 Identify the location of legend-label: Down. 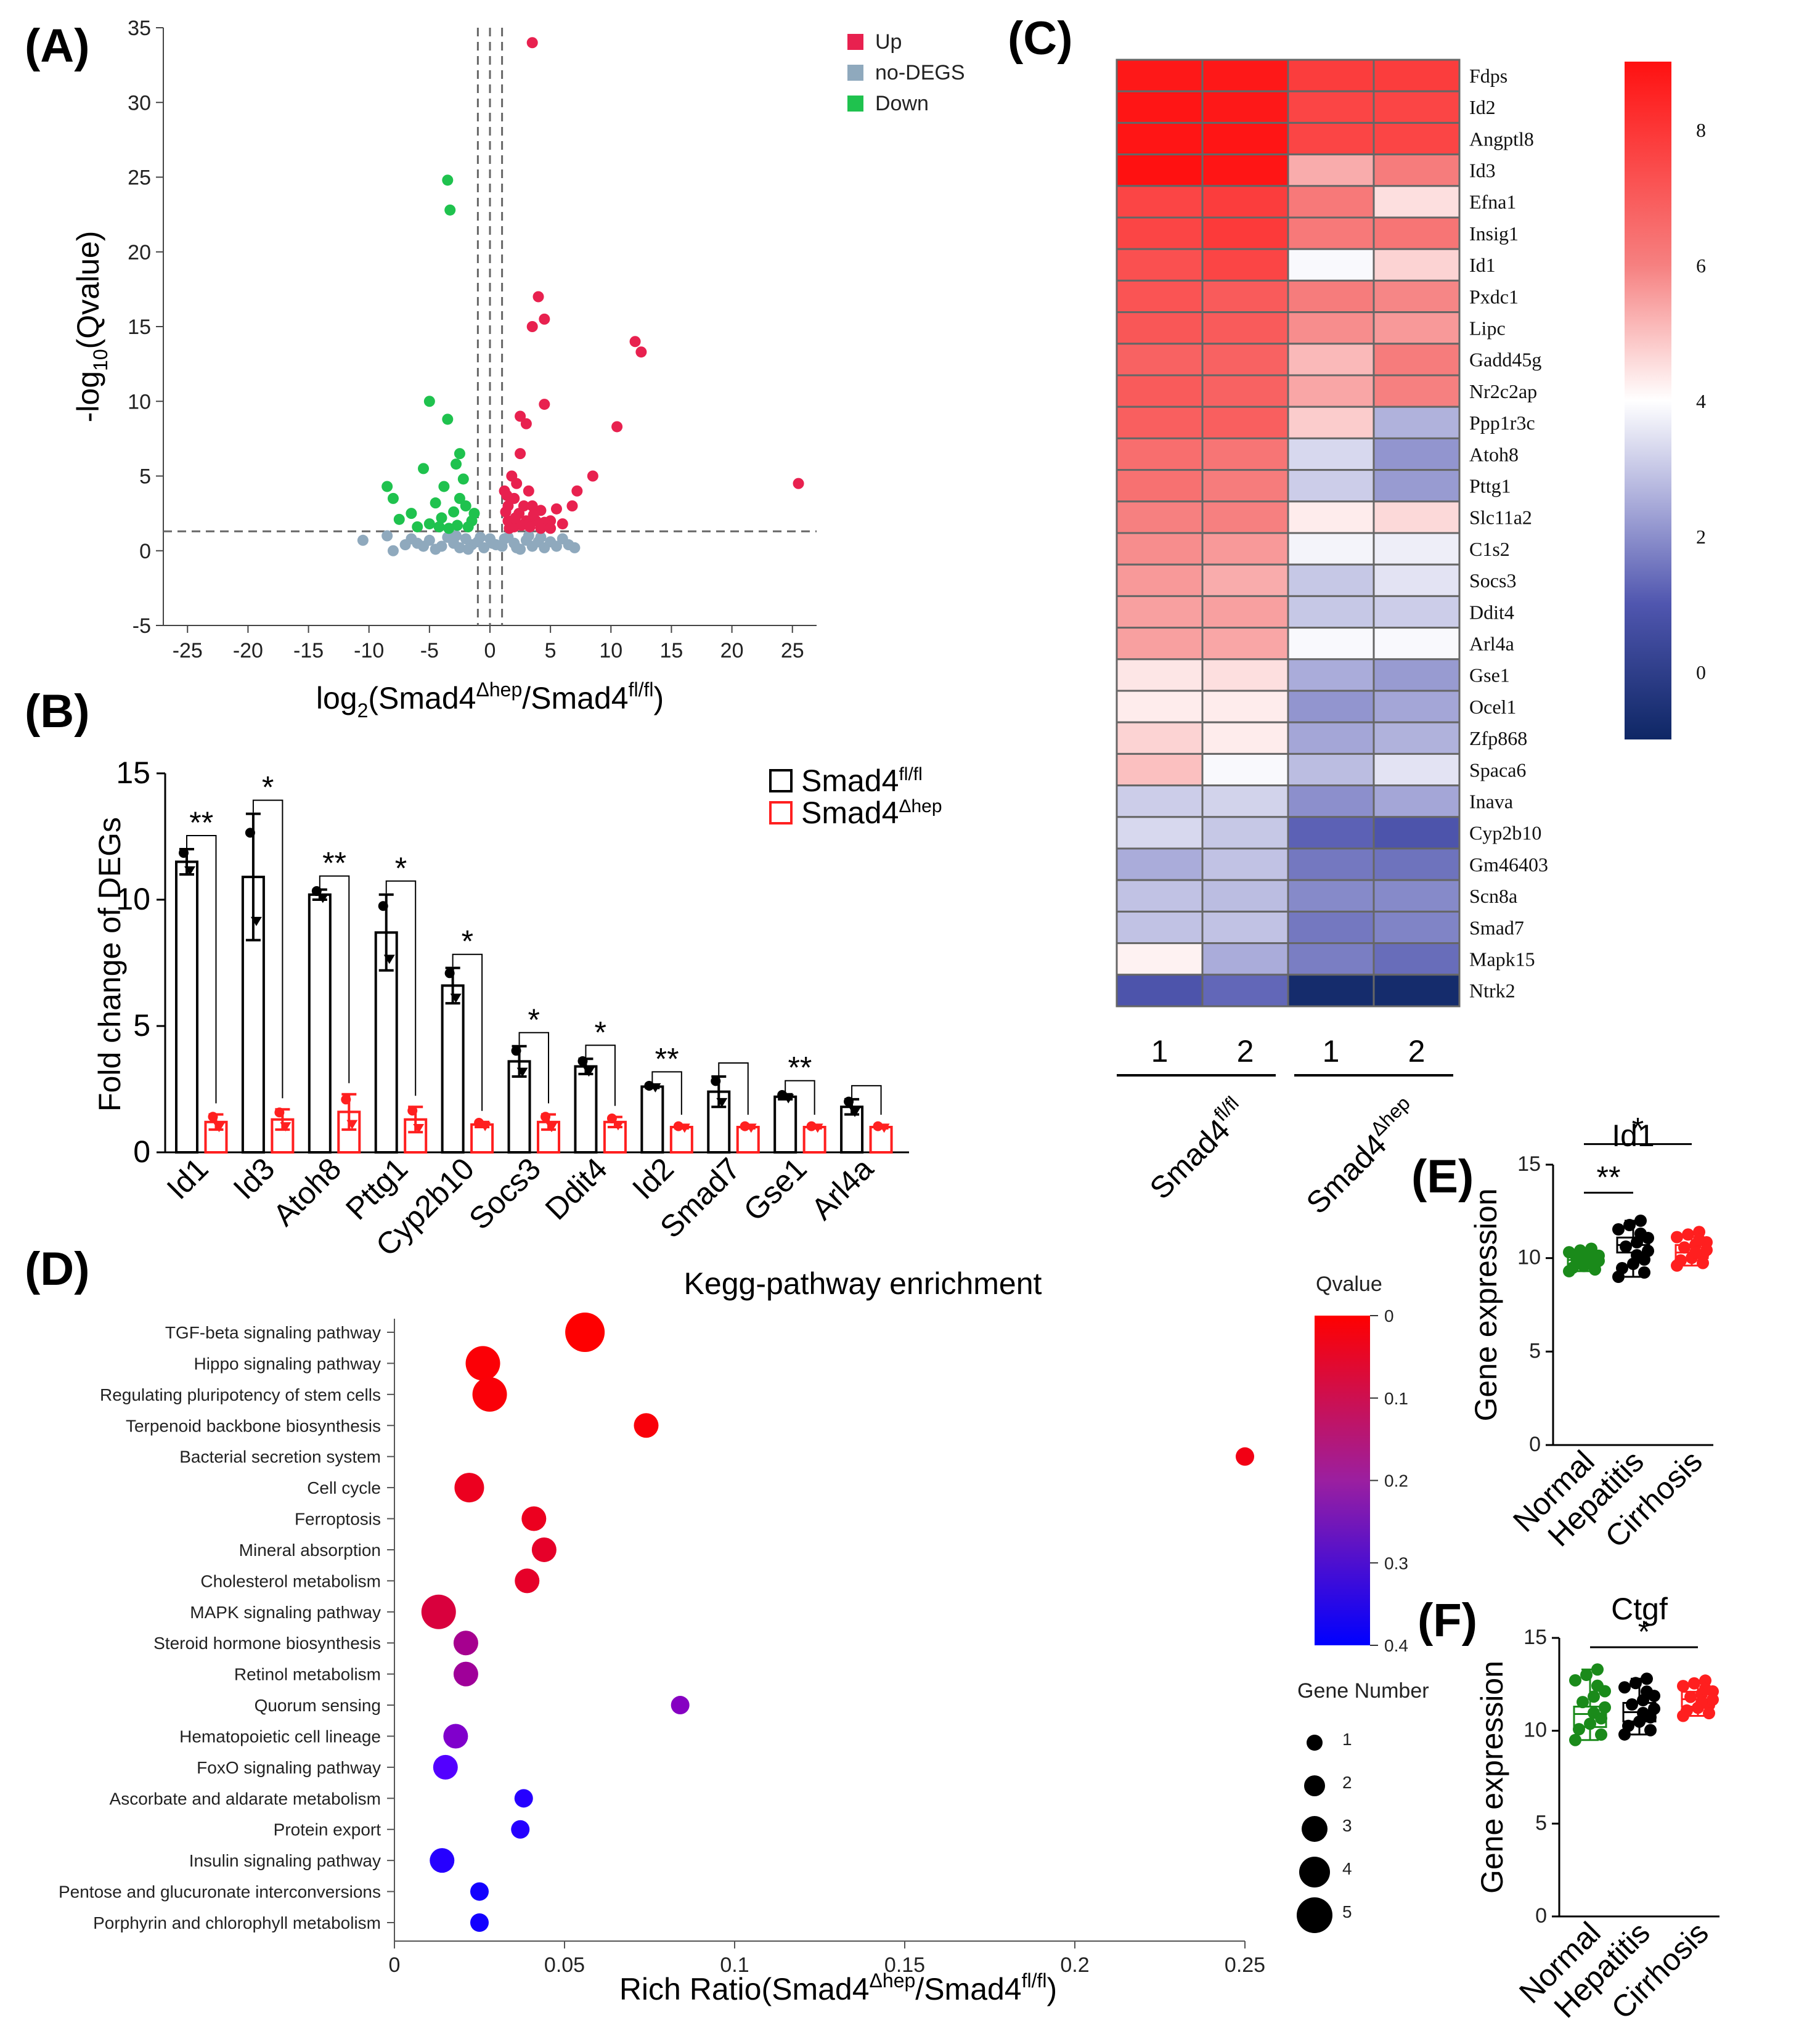
(902, 104).